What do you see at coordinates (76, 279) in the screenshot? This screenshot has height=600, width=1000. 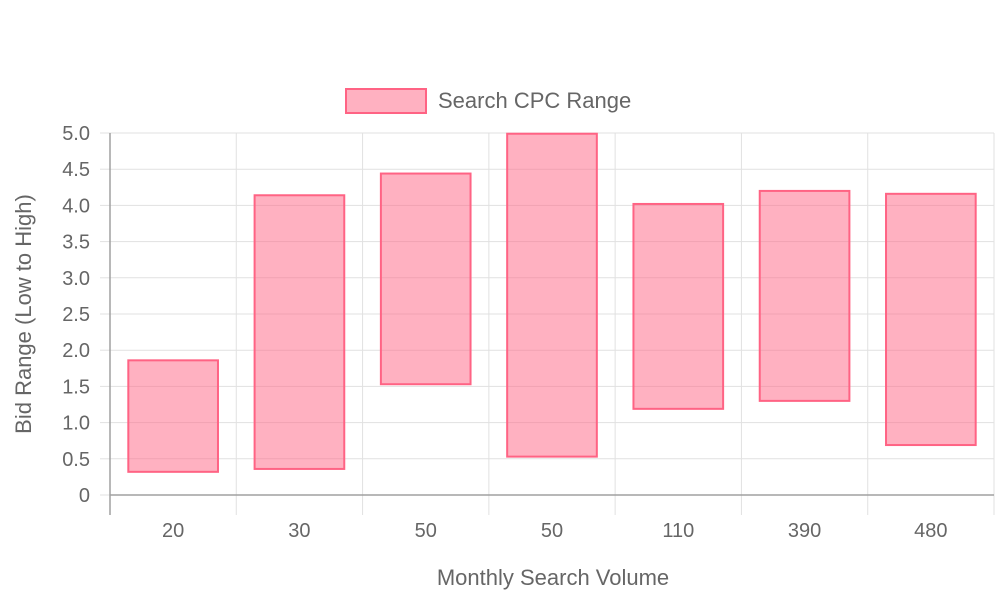 I see `y-tick-label: 3.0` at bounding box center [76, 279].